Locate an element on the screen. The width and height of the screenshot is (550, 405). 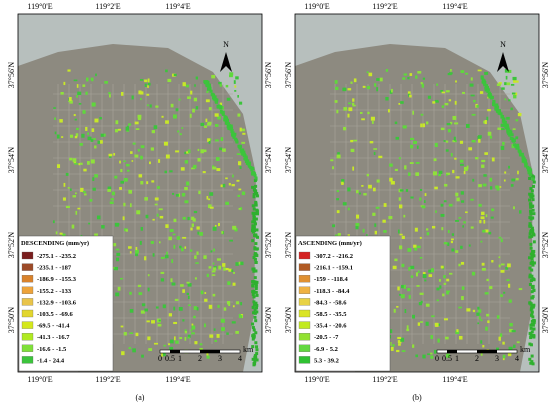
legend-title: ASCENDING (mm/yr) is located at coordinates (330, 243).